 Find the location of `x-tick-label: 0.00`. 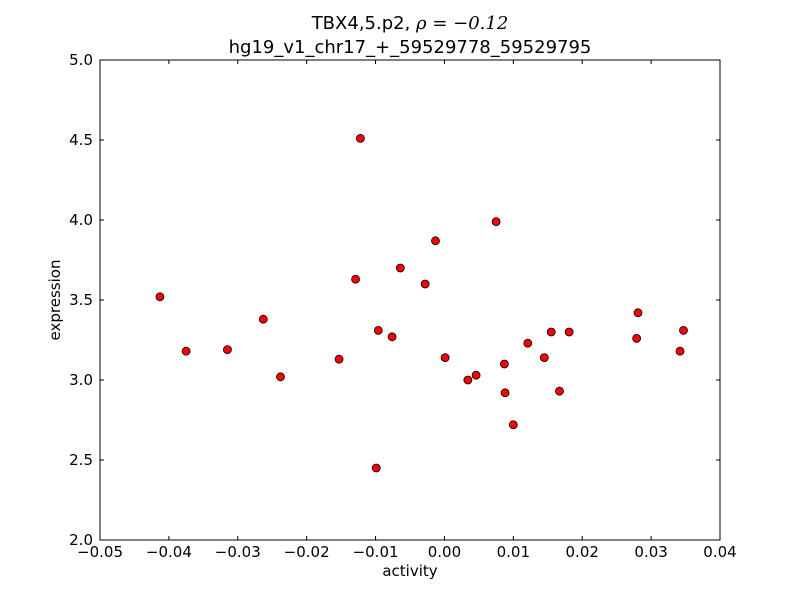

x-tick-label: 0.00 is located at coordinates (444, 552).